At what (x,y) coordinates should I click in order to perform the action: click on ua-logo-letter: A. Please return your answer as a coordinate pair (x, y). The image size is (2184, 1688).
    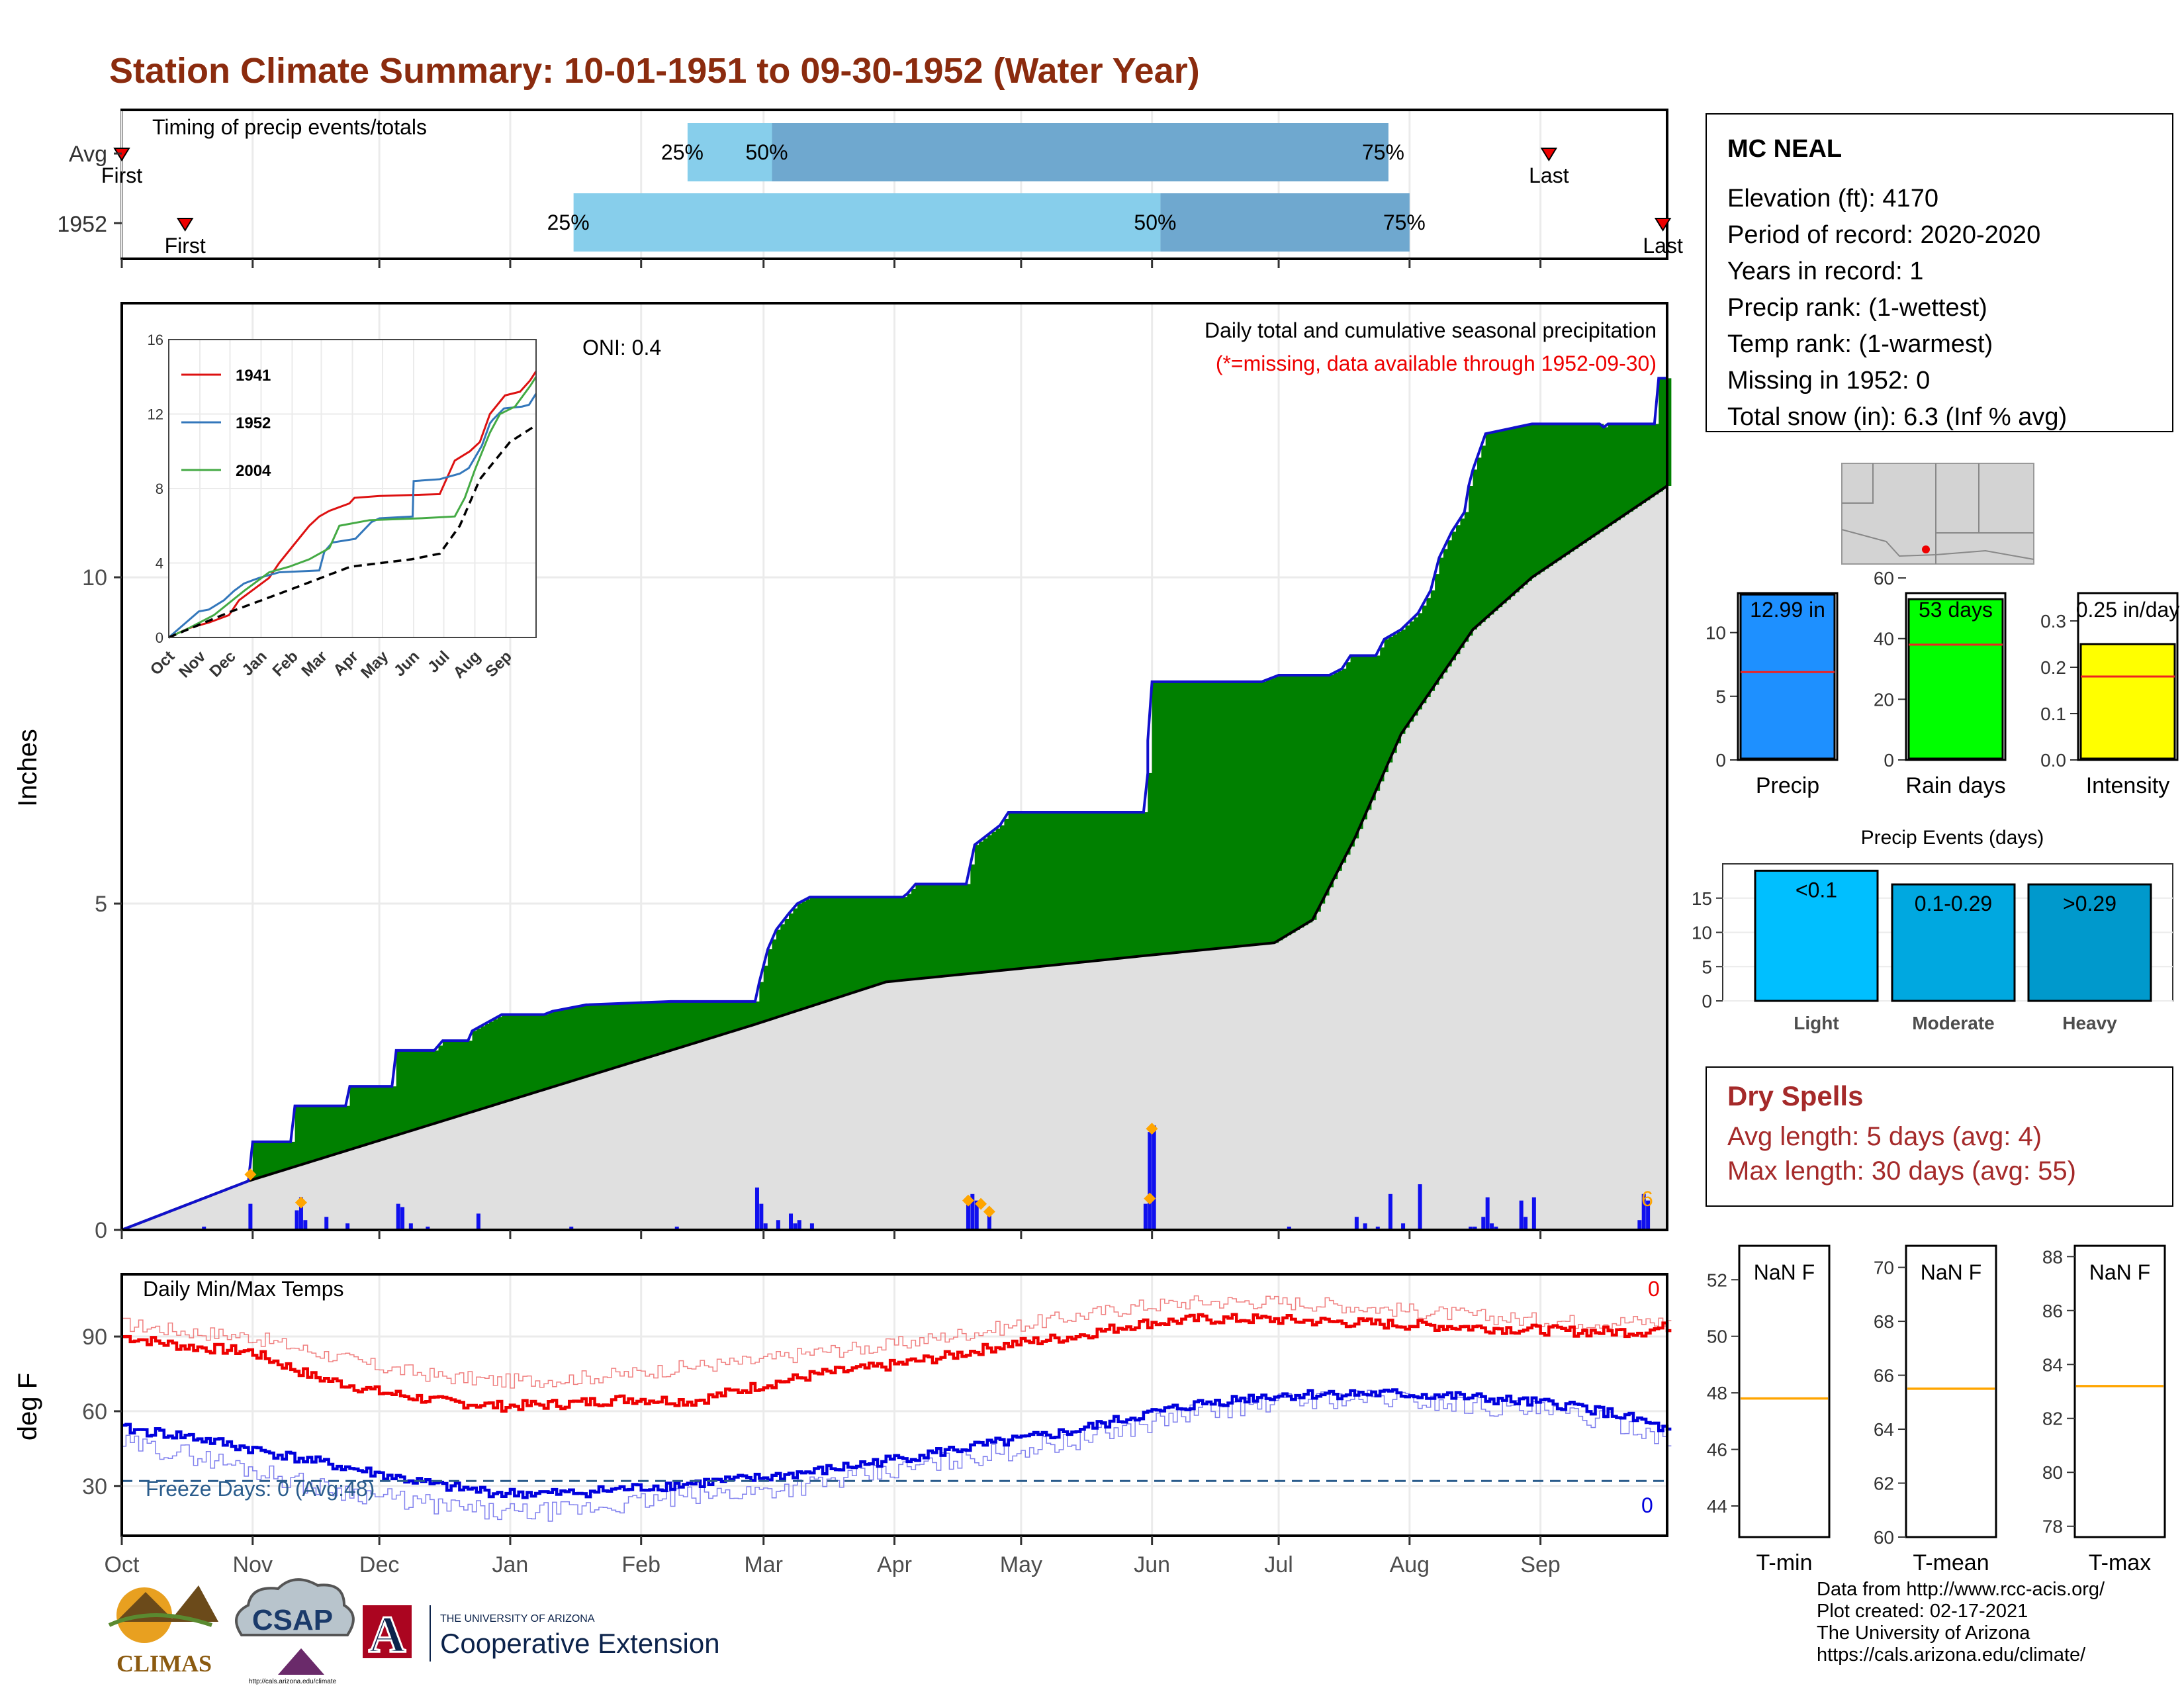
    Looking at the image, I should click on (387, 1634).